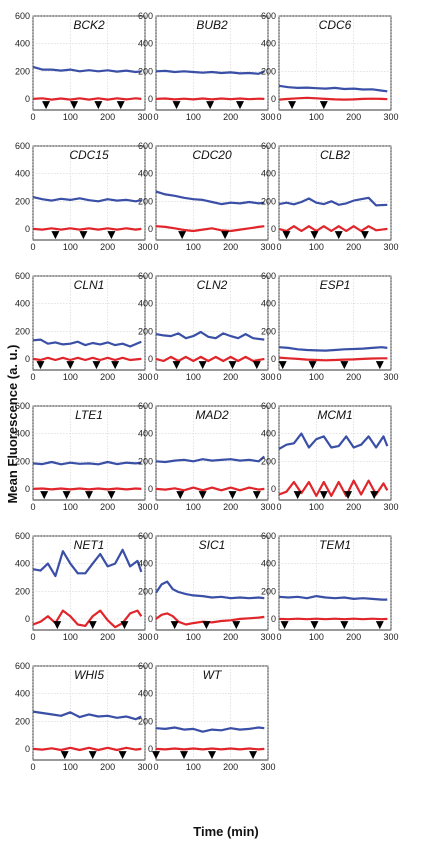 Image resolution: width=427 pixels, height=844 pixels. Describe the element at coordinates (12, 424) in the screenshot. I see `y-axis-label: Mean Fluorescence (a. u.)` at that location.